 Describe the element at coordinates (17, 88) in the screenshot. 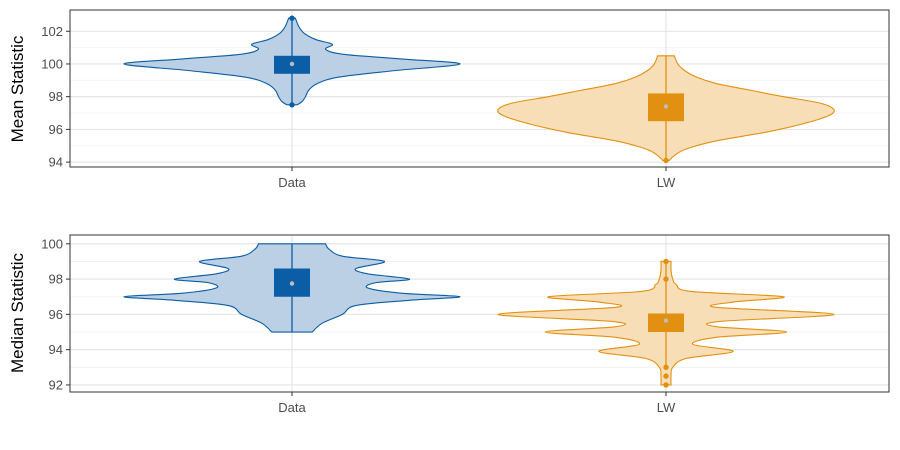

I see `y-axis-title: Mean Statistic` at that location.